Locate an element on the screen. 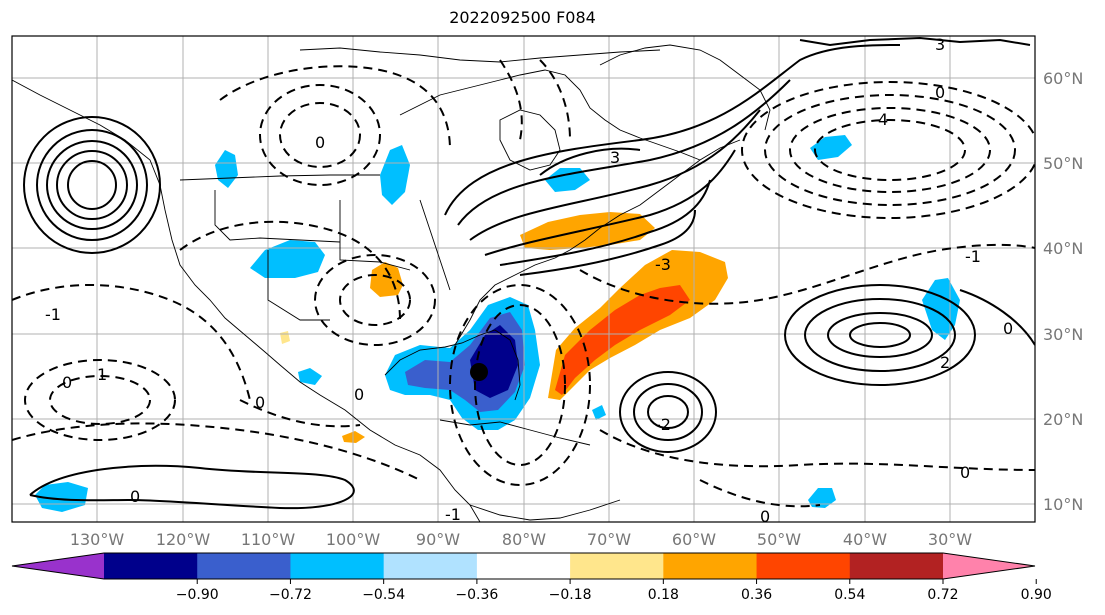  colorbar-tick-label: −0.54 is located at coordinates (383, 595).